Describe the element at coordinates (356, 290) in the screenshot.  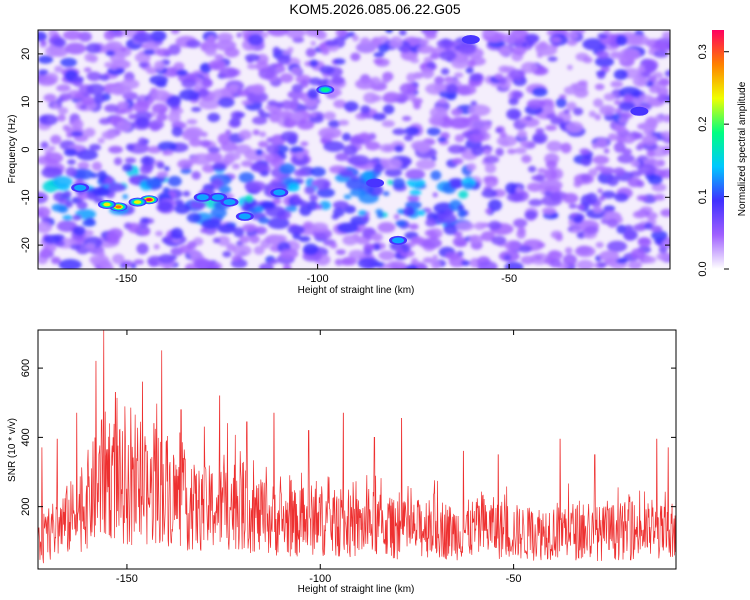
I see `spectrogram-x-label: Height of straight line (km)` at that location.